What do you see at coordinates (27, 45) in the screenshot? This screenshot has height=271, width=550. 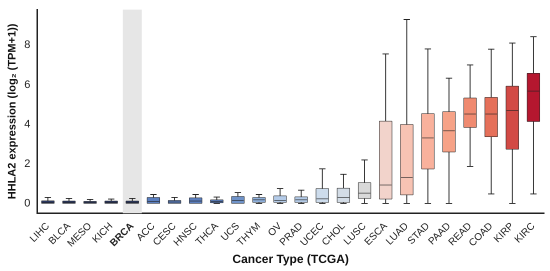 I see `y-tick-label: 8` at bounding box center [27, 45].